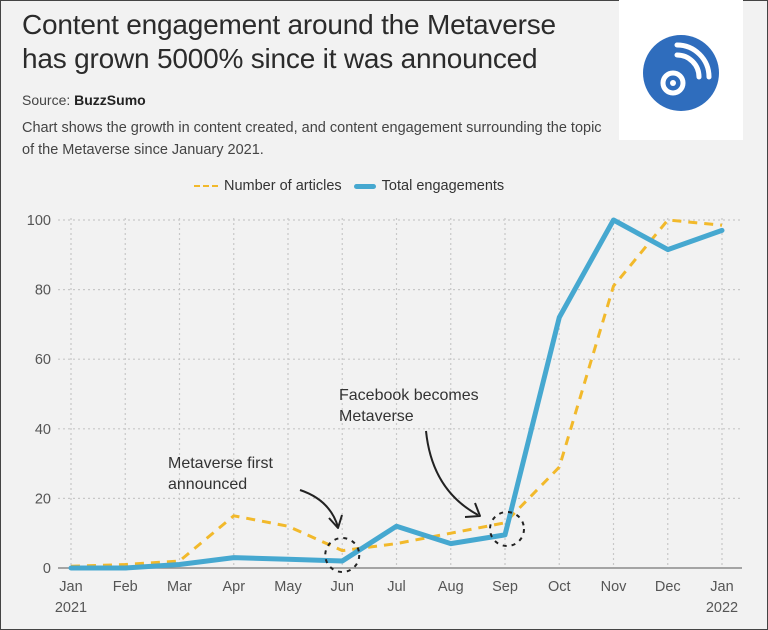 This screenshot has height=630, width=768. I want to click on source-line: Source: BuzzSumo, so click(84, 100).